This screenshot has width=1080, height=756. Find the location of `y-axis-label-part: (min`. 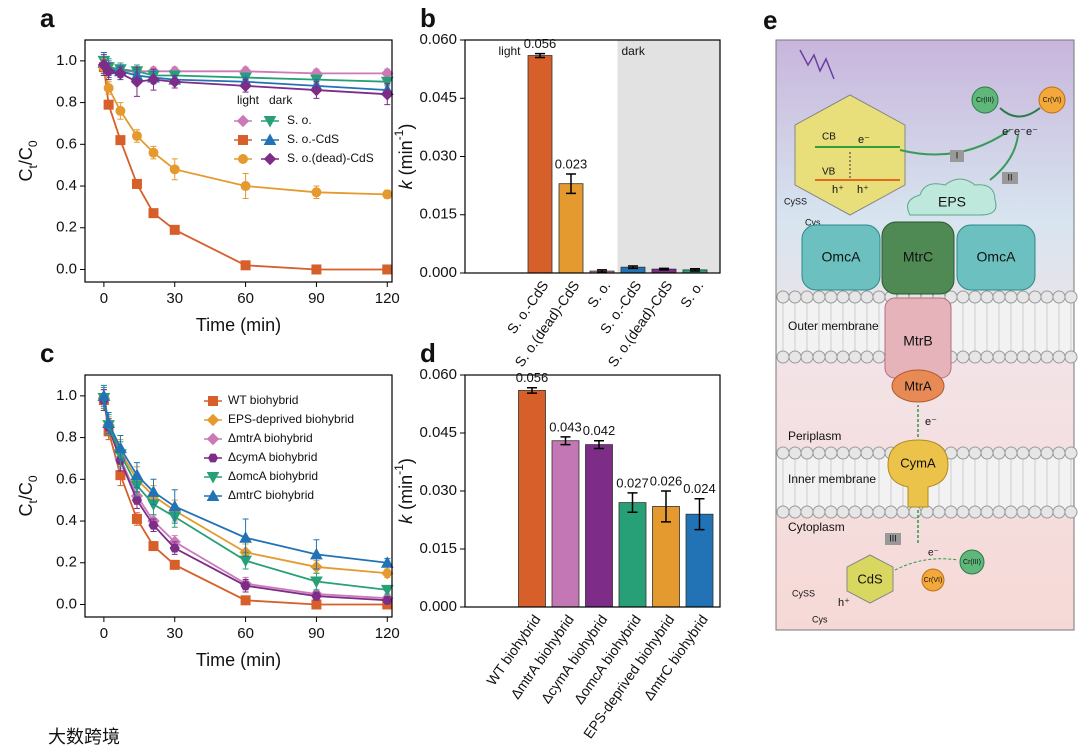

y-axis-label-part: (min is located at coordinates (406, 160).